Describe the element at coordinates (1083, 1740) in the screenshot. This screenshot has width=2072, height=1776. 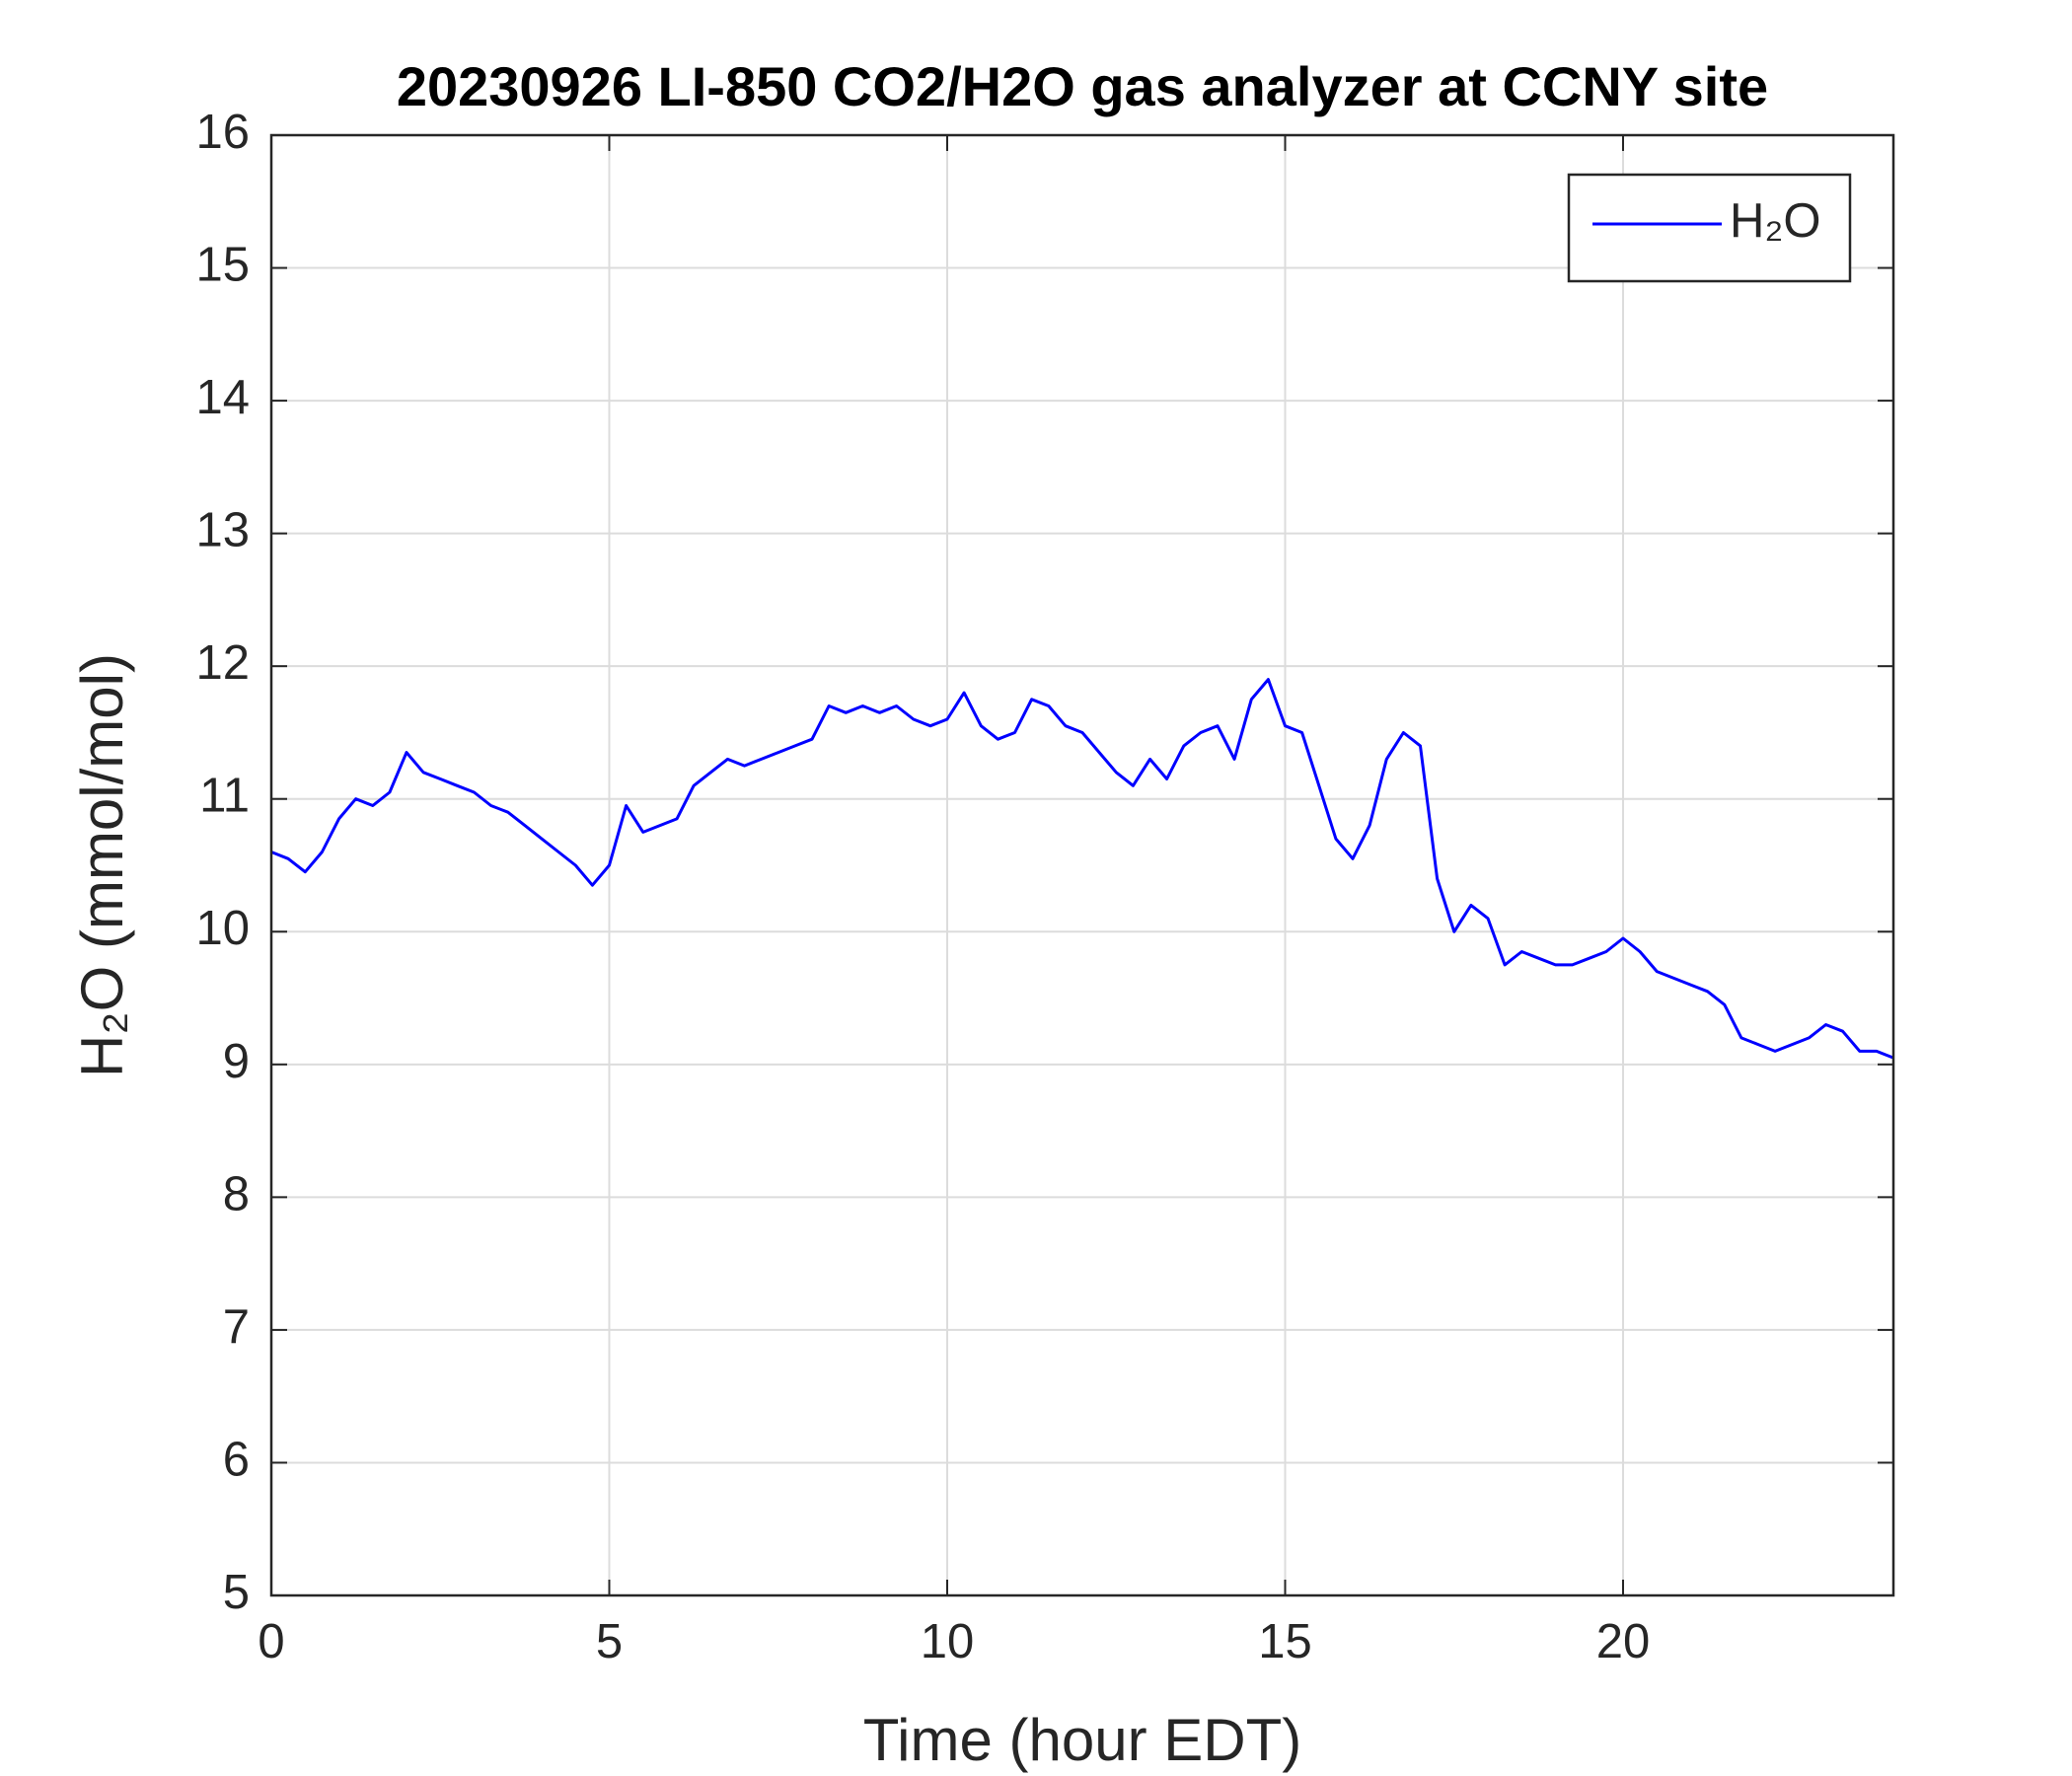
I see `x-axis-label: Time (hour EDT)` at that location.